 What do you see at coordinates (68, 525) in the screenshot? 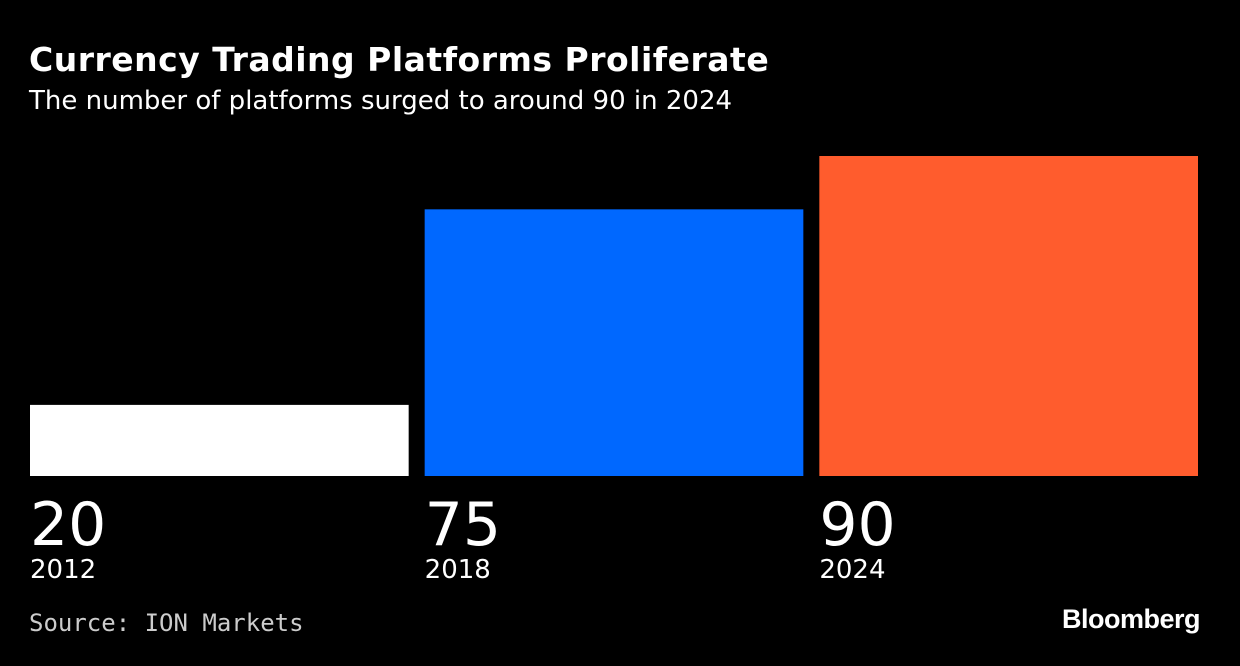
I see `value-label-2012: 20` at bounding box center [68, 525].